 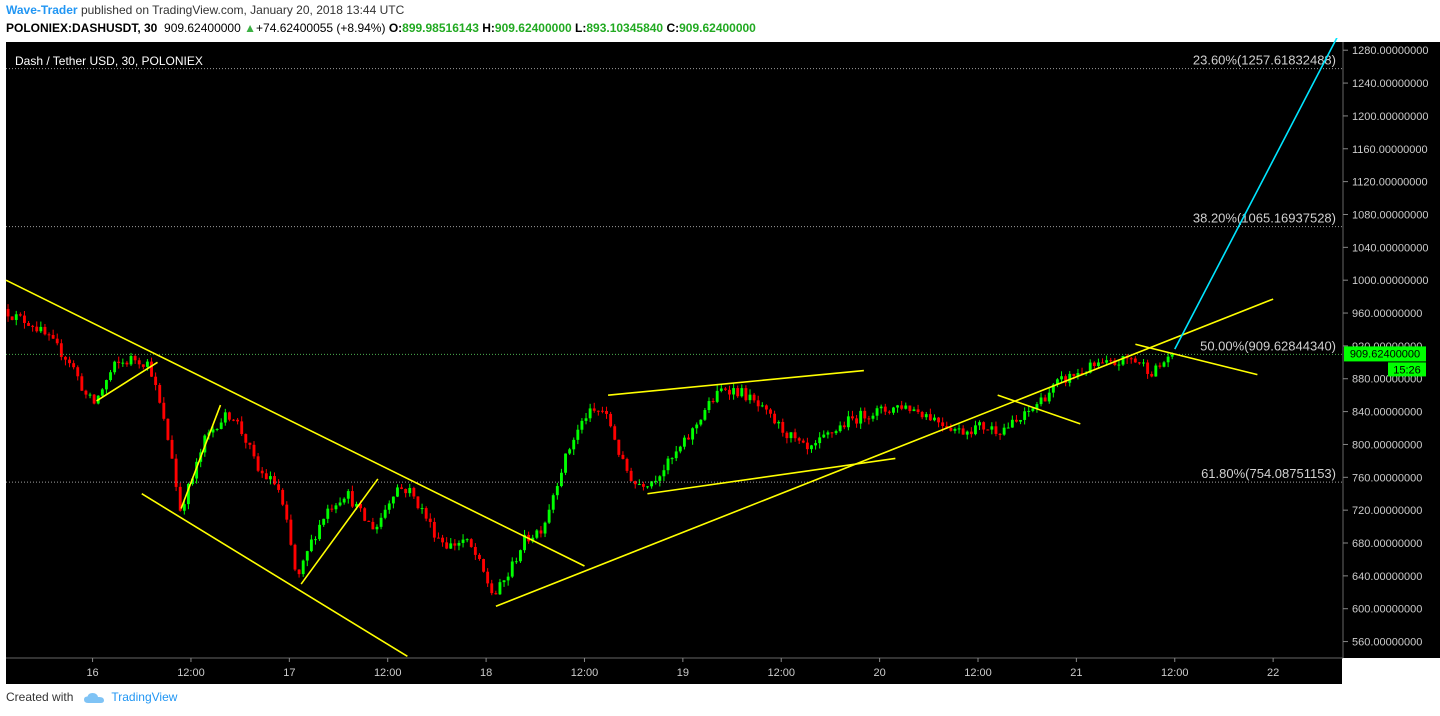 What do you see at coordinates (144, 697) in the screenshot?
I see `tradingview-link: TradingView` at bounding box center [144, 697].